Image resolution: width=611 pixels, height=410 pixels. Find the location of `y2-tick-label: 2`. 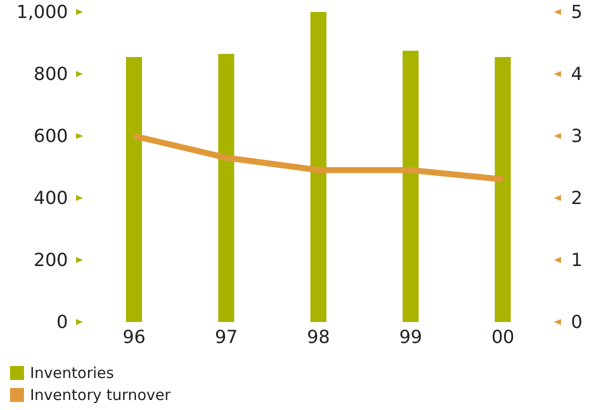

y2-tick-label: 2 is located at coordinates (576, 198).